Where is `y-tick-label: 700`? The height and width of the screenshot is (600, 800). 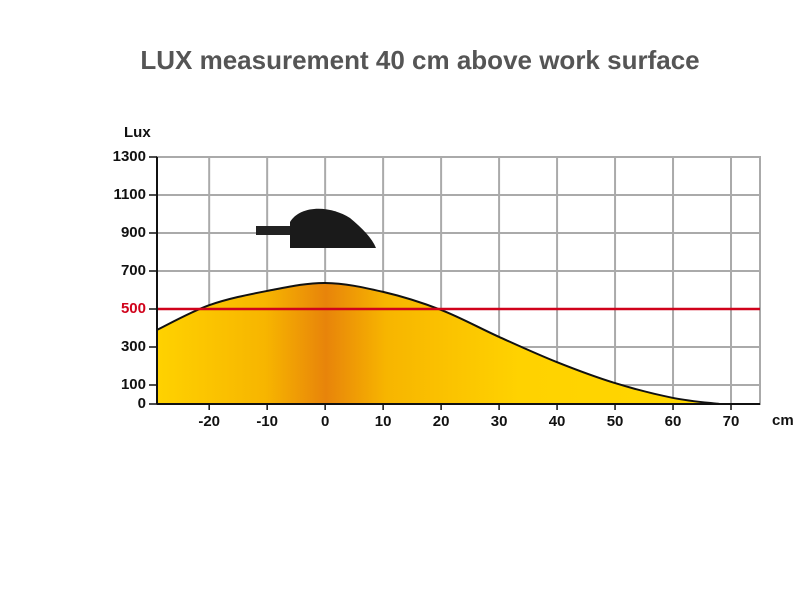 y-tick-label: 700 is located at coordinates (133, 270).